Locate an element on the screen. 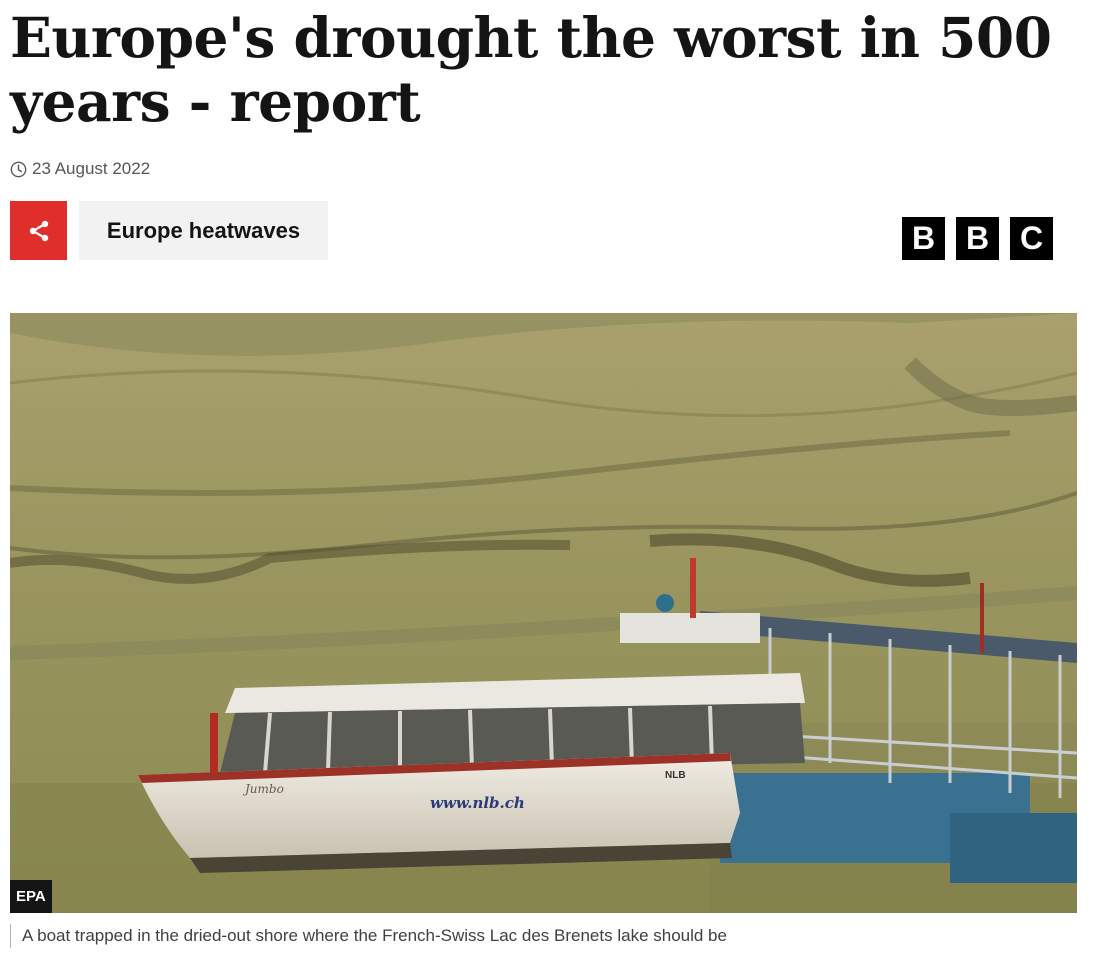  topic-tag-europe-heatwaves: Europe heatwaves is located at coordinates (203, 230).